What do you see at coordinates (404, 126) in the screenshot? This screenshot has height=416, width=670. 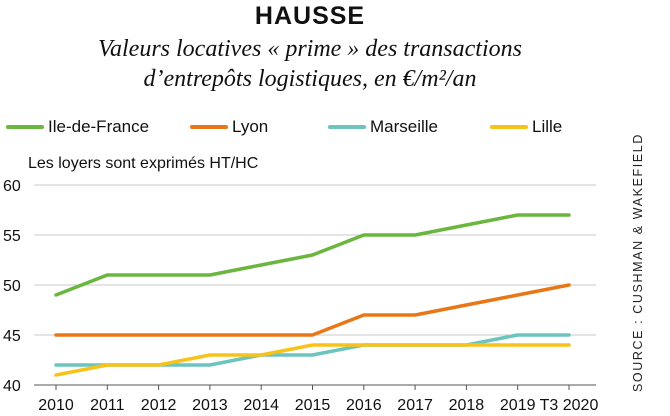 I see `legend-label: Marseille` at bounding box center [404, 126].